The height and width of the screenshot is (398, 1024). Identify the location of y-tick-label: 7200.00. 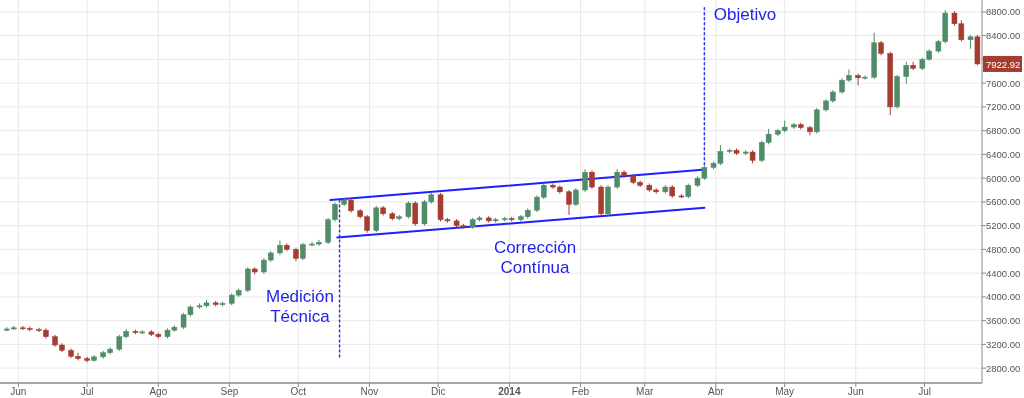
(1003, 107).